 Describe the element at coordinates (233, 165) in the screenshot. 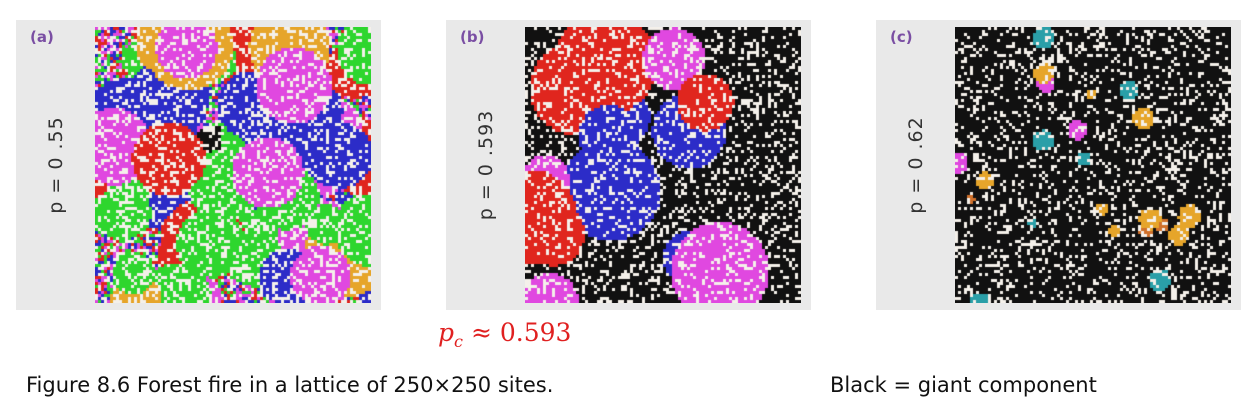

I see `lattice-a` at that location.